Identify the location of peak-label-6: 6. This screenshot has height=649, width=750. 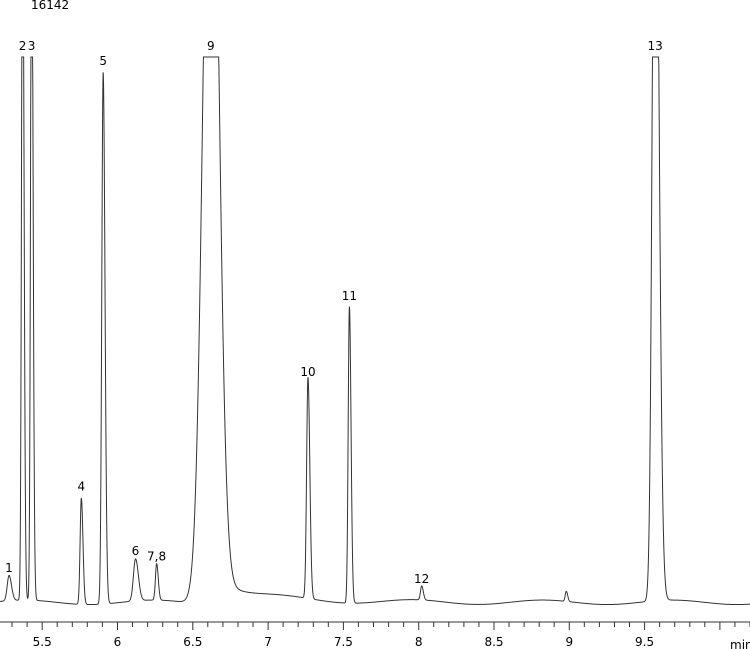
(136, 551).